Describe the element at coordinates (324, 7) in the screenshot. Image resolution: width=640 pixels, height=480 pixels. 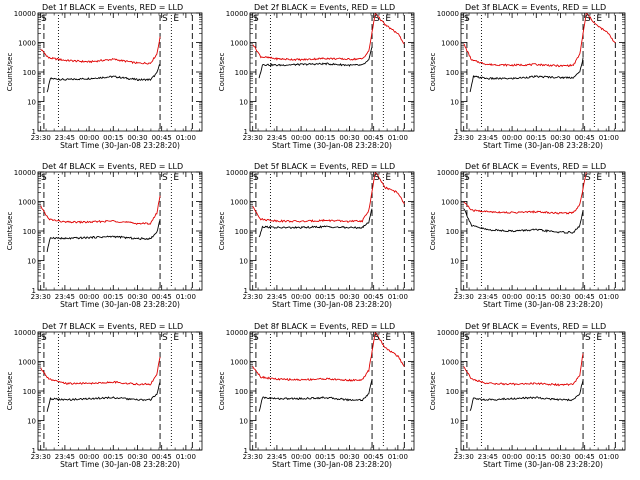
I see `panel-title: Det 2f BLACK = Events, RED = LLD` at that location.